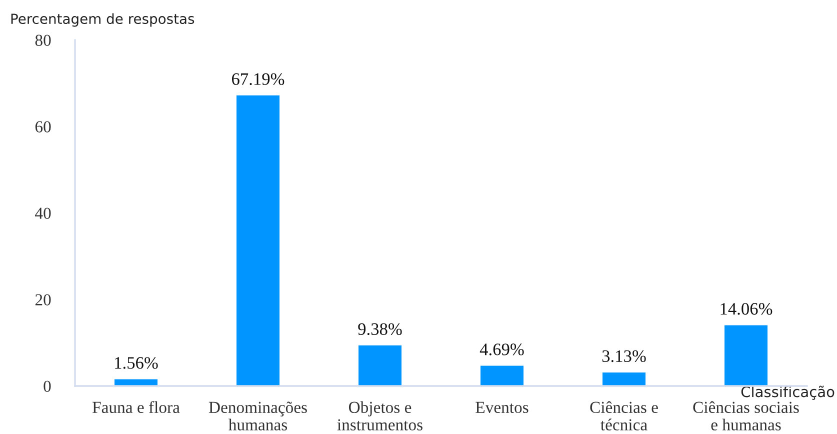 The image size is (837, 434). Describe the element at coordinates (43, 300) in the screenshot. I see `y-tick-label: 20` at that location.